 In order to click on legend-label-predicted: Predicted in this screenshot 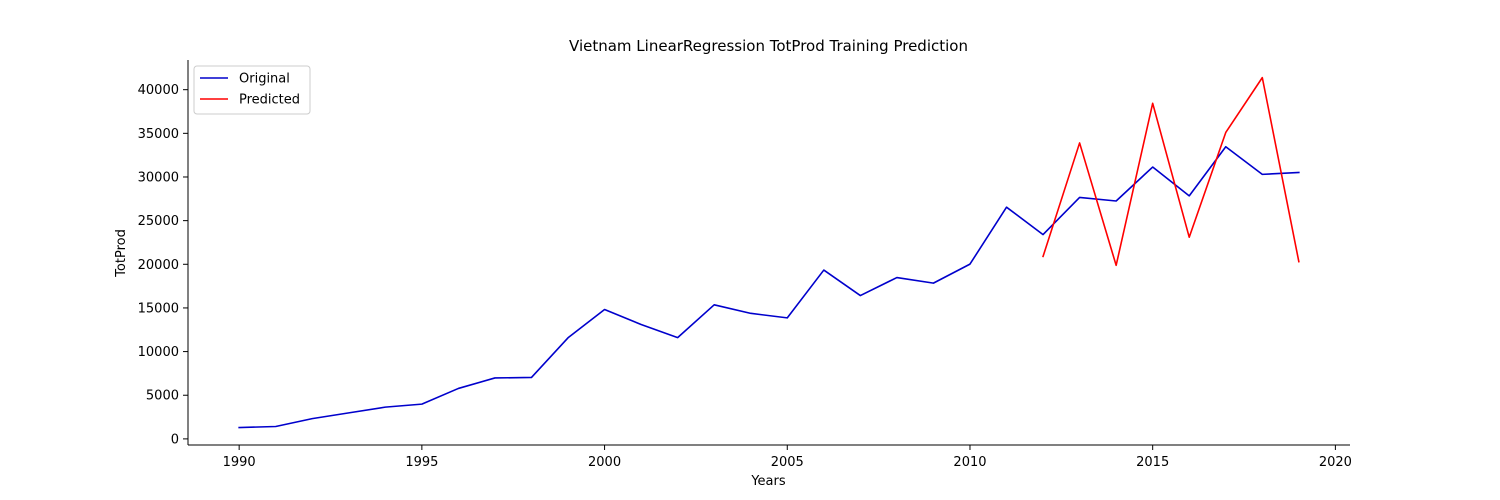, I will do `click(269, 100)`.